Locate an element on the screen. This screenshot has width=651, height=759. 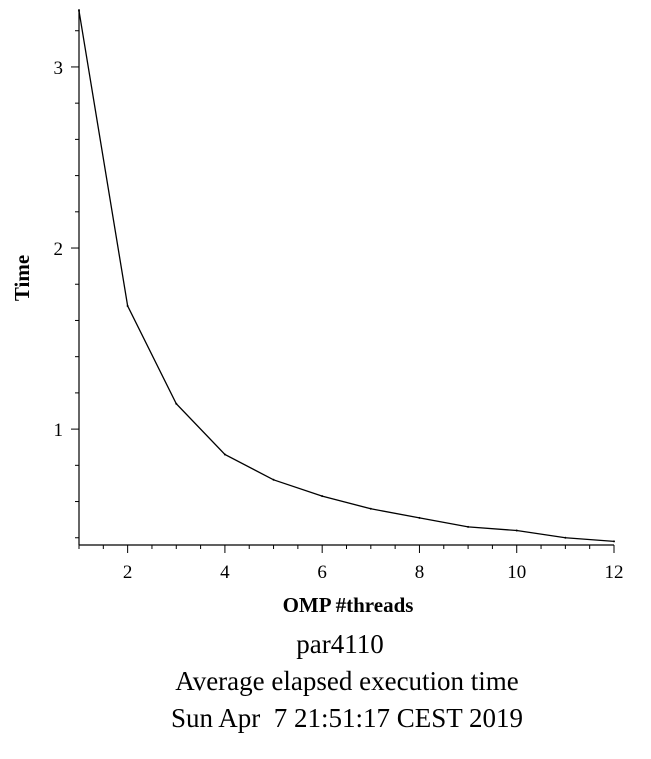
y-tick-label: 1 is located at coordinates (59, 430).